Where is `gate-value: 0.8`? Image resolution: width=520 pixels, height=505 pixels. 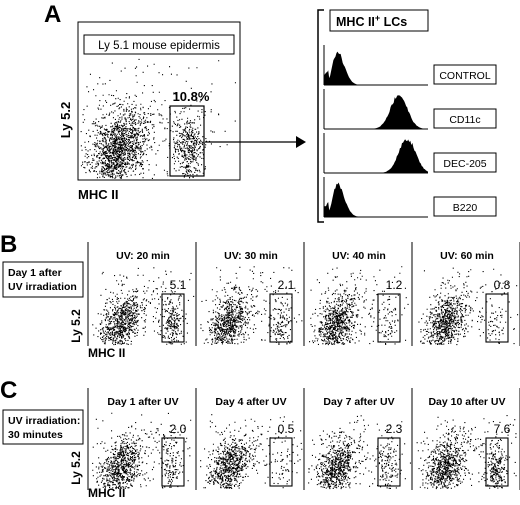
gate-value: 0.8 is located at coordinates (502, 285).